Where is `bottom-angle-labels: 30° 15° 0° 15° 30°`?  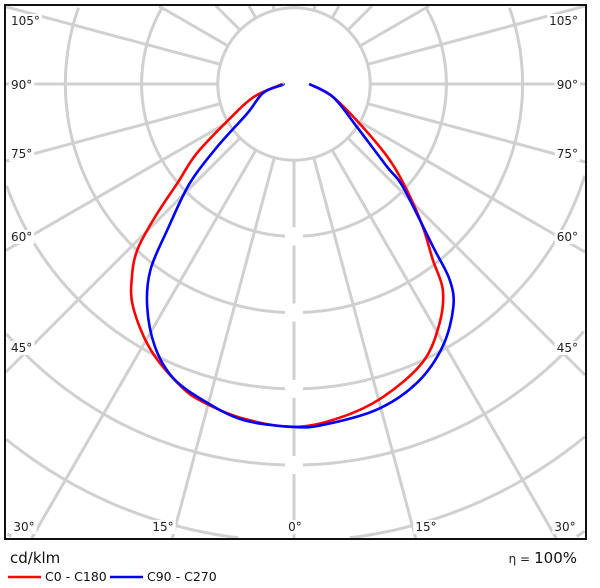 bottom-angle-labels: 30° 15° 0° 15° 30° is located at coordinates (294, 527).